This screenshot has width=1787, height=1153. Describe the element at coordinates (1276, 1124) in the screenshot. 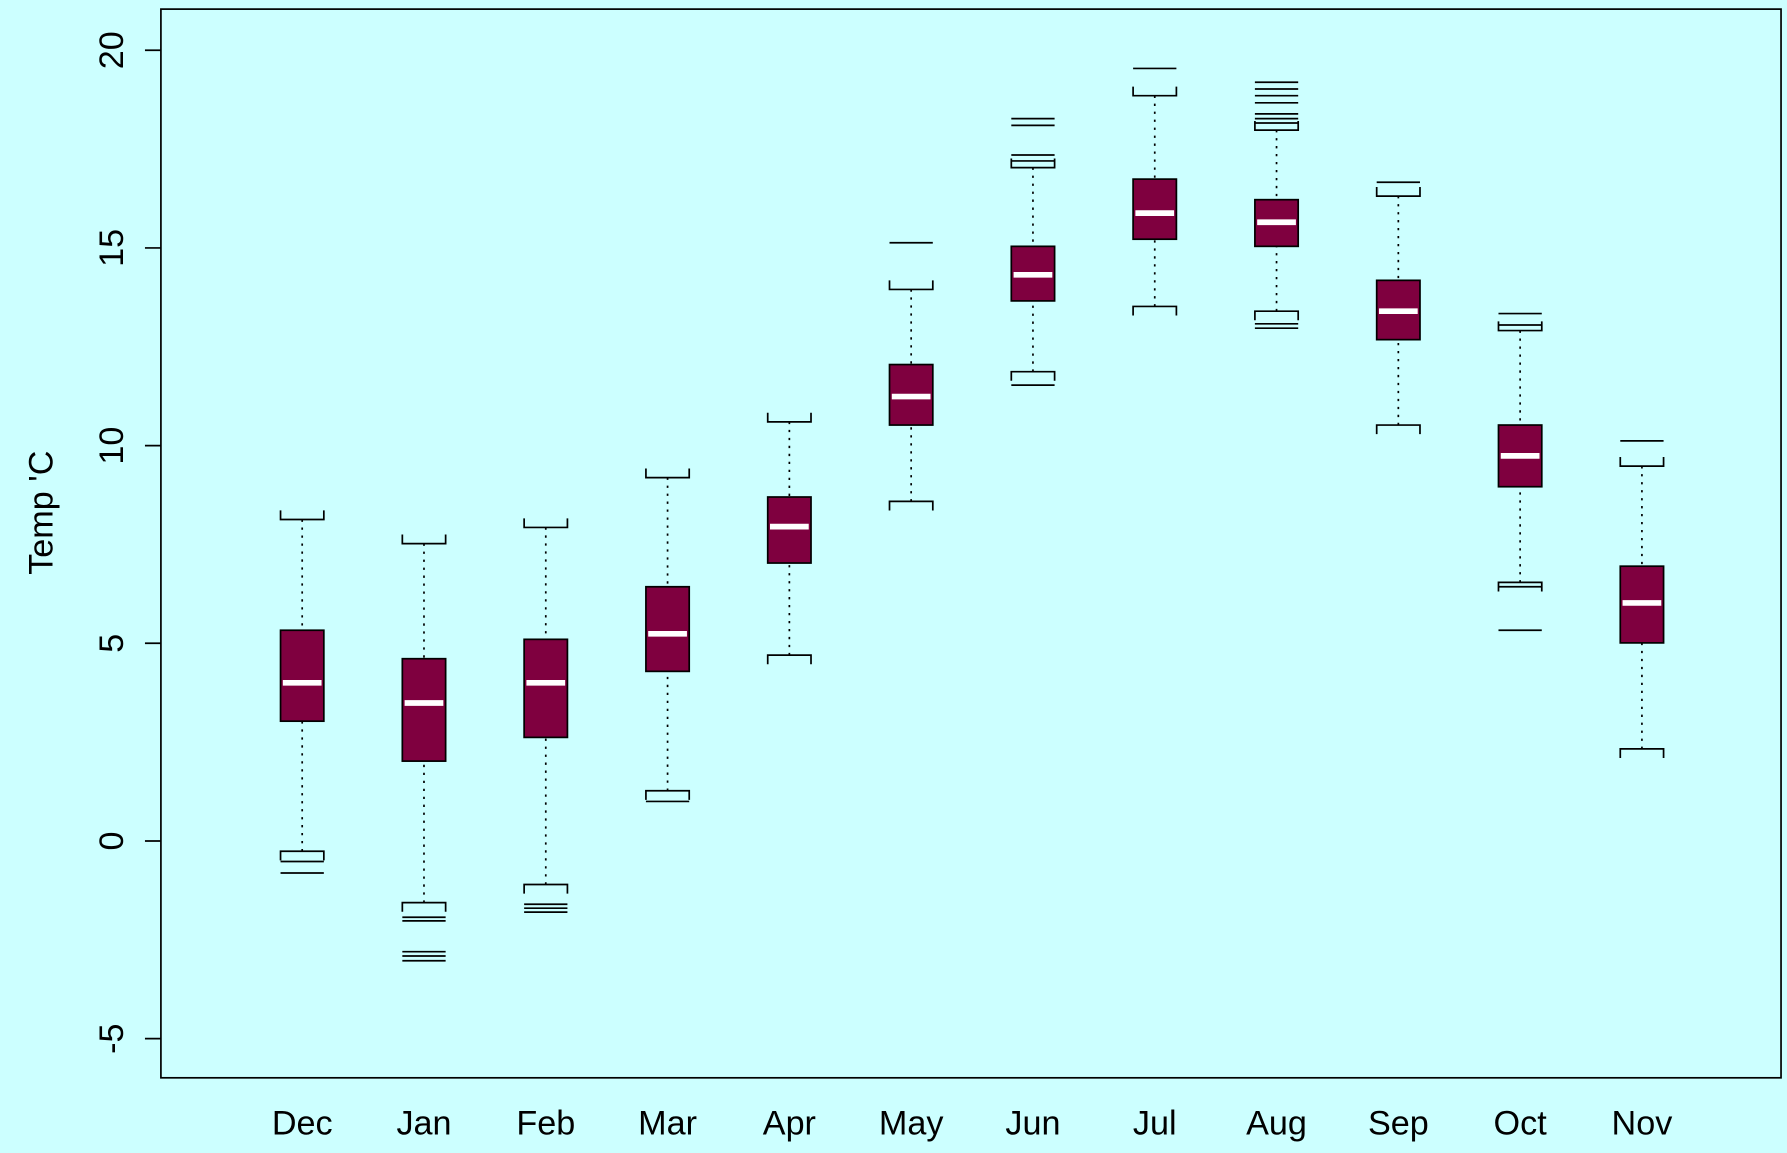

I see `x-tick-label: Aug` at that location.